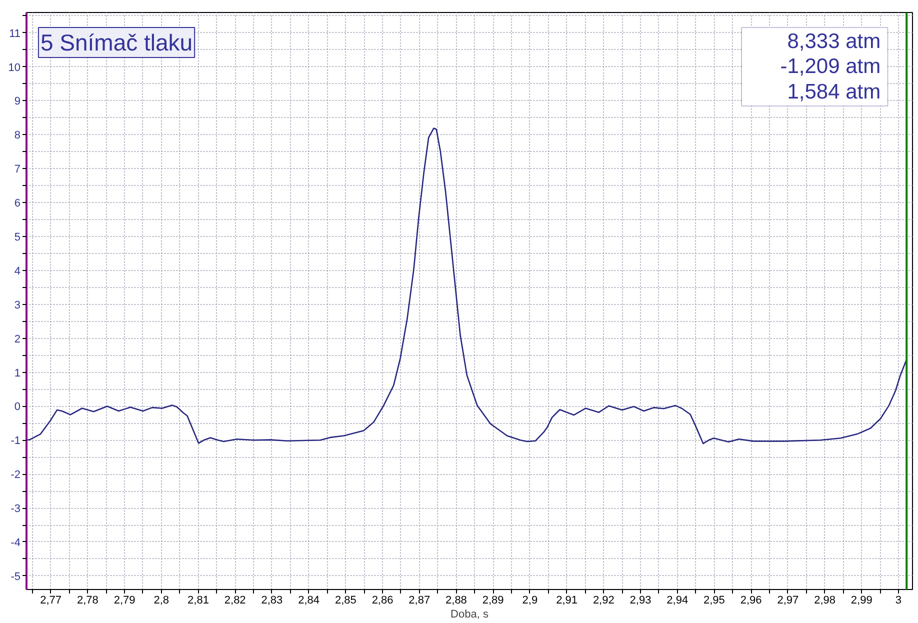  I want to click on x-tick-label: 2,82, so click(235, 600).